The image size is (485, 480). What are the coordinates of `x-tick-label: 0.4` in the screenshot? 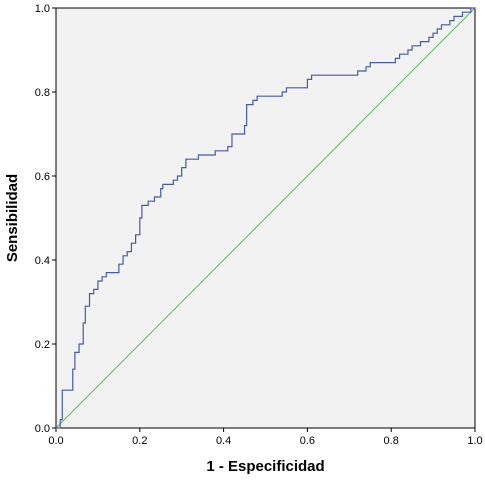 It's located at (223, 441).